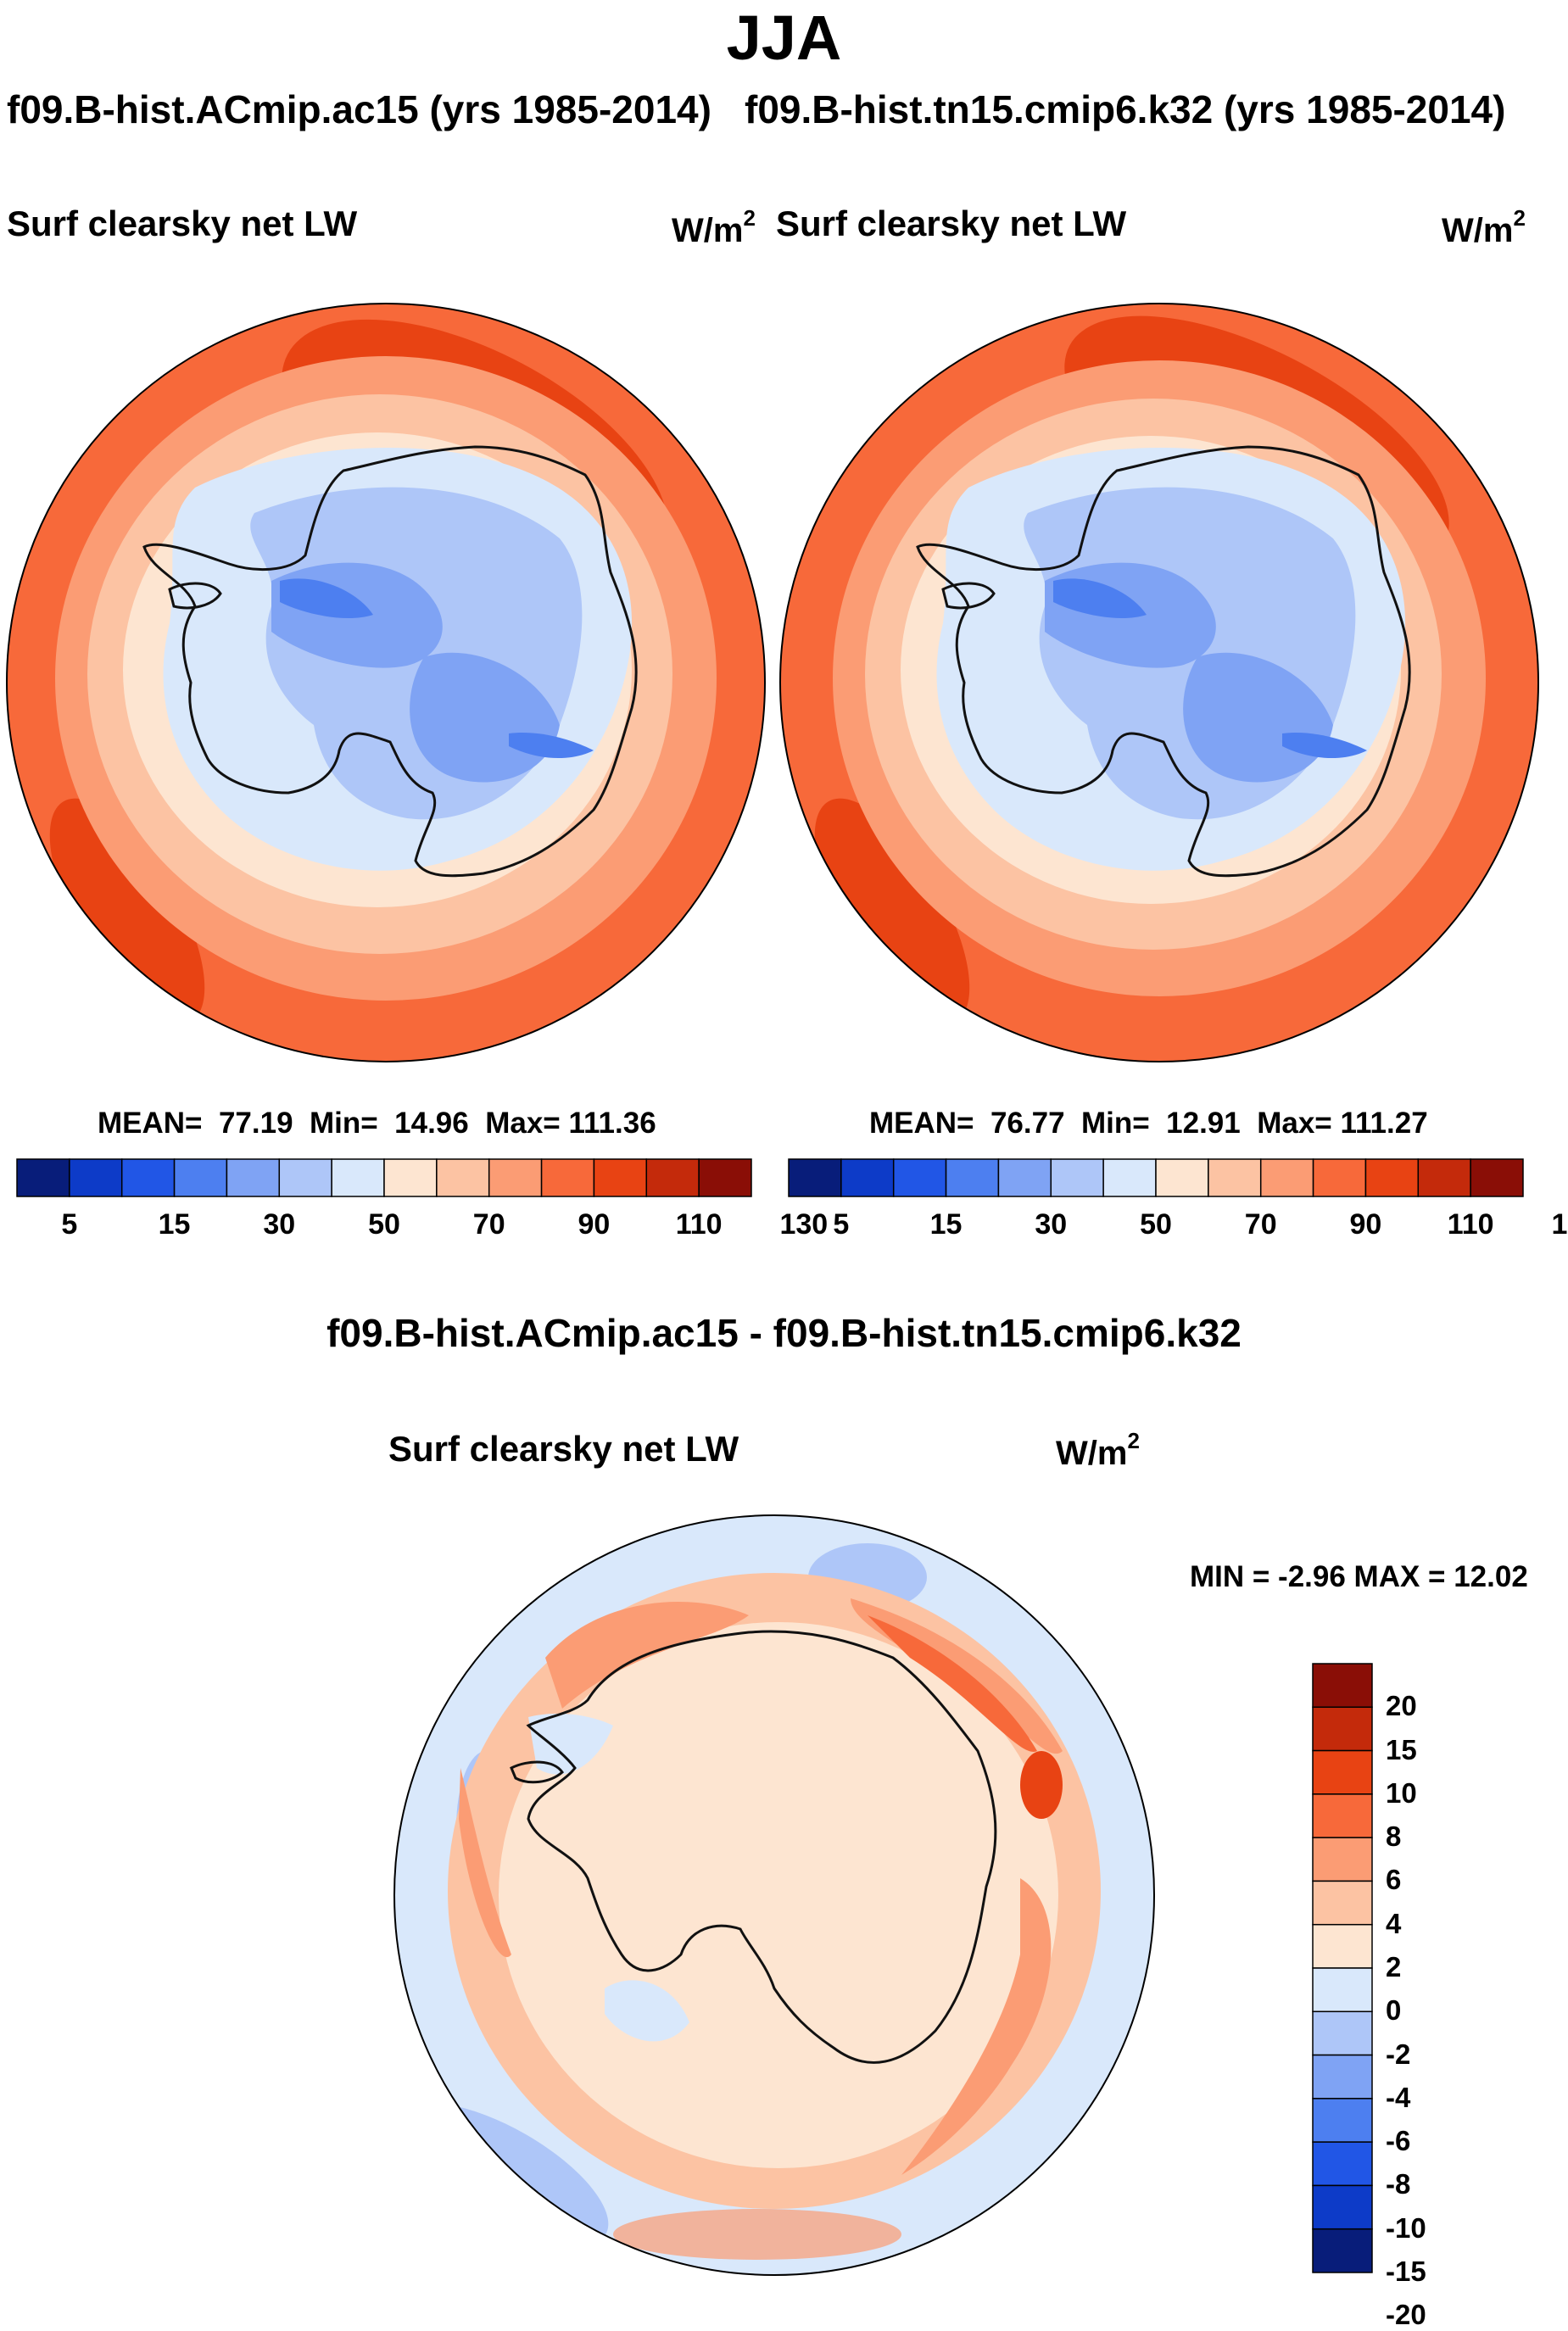 This screenshot has width=1568, height=2331. What do you see at coordinates (754, 1847) in the screenshot?
I see `diff-coastline` at bounding box center [754, 1847].